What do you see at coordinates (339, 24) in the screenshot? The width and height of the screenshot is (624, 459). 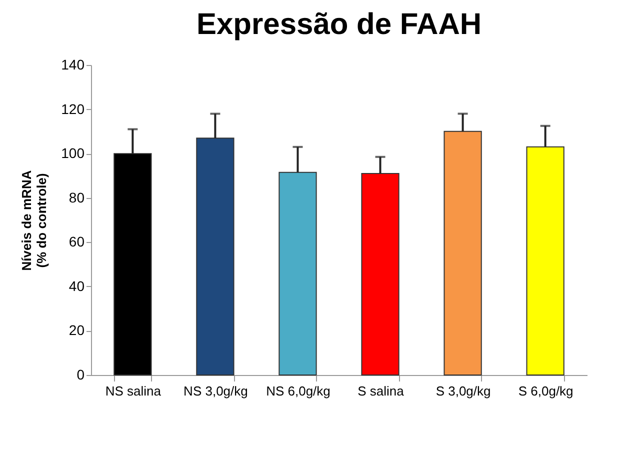 I see `chart-title: Expressão de FAAH` at bounding box center [339, 24].